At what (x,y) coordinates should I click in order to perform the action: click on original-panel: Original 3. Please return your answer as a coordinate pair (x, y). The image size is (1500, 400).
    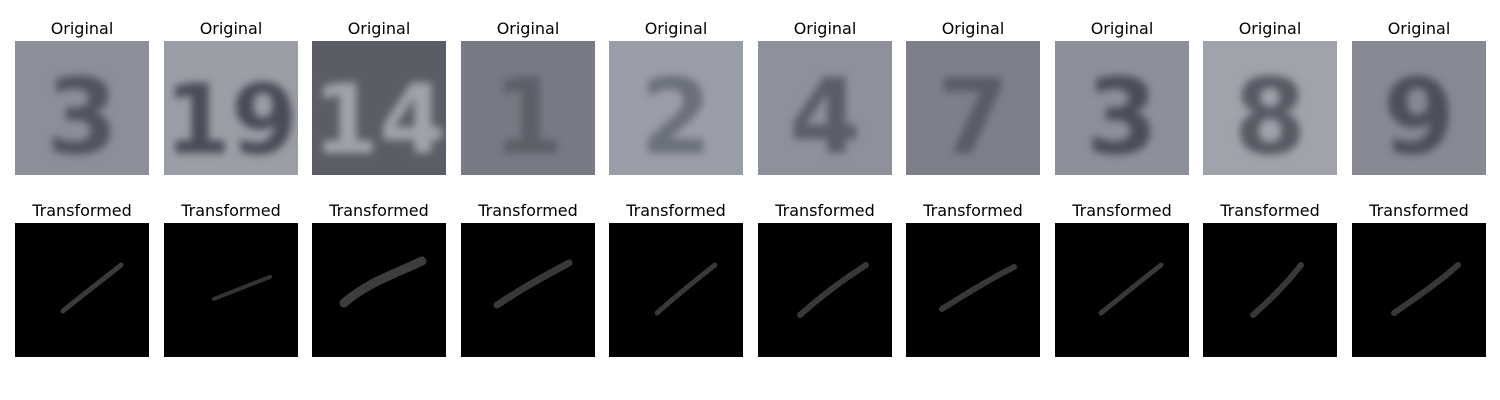
    Looking at the image, I should click on (82, 99).